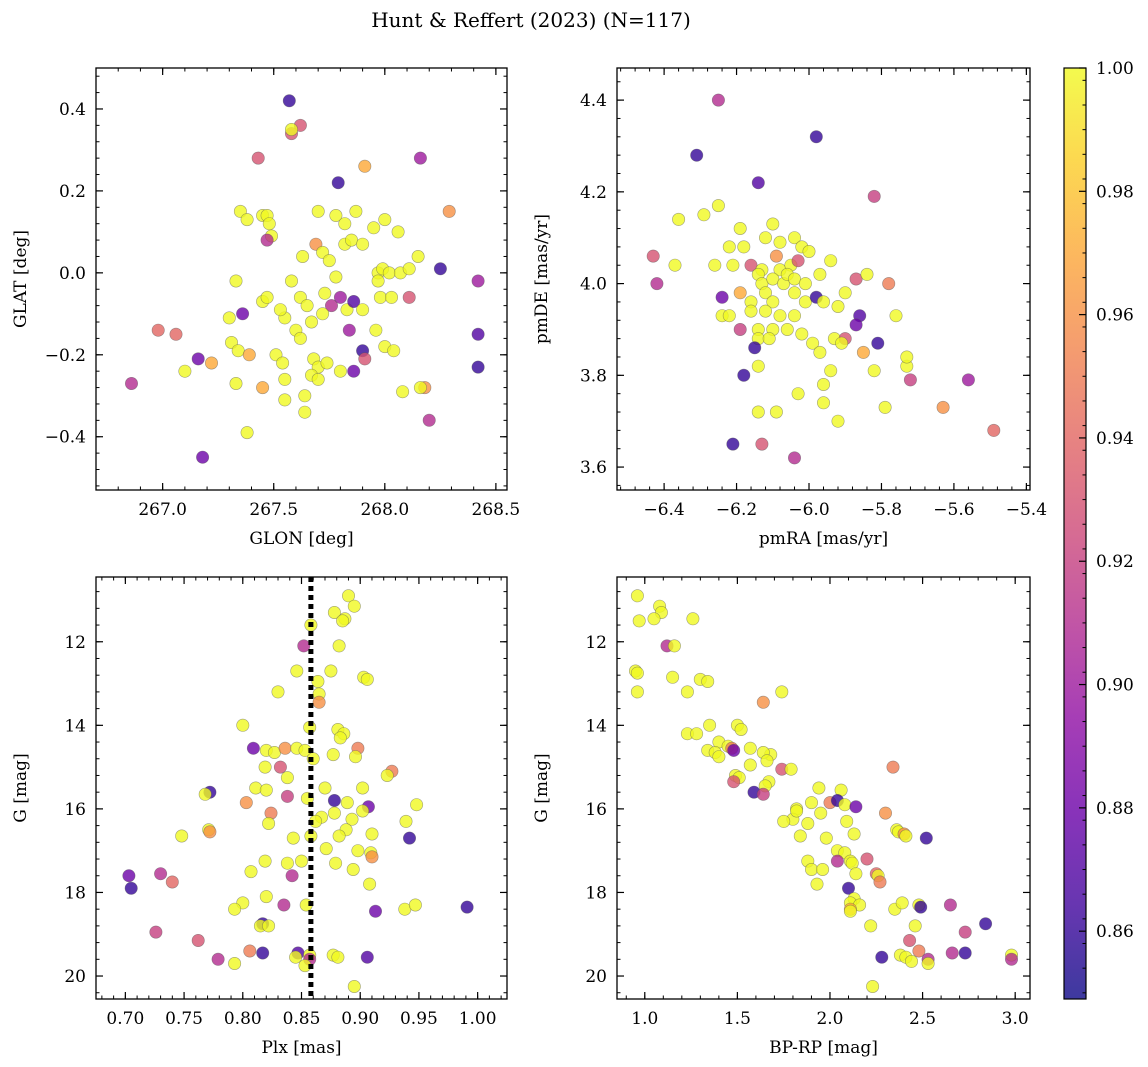 The height and width of the screenshot is (1067, 1148). Describe the element at coordinates (65, 356) in the screenshot. I see `y-tick-label: −0.2` at that location.